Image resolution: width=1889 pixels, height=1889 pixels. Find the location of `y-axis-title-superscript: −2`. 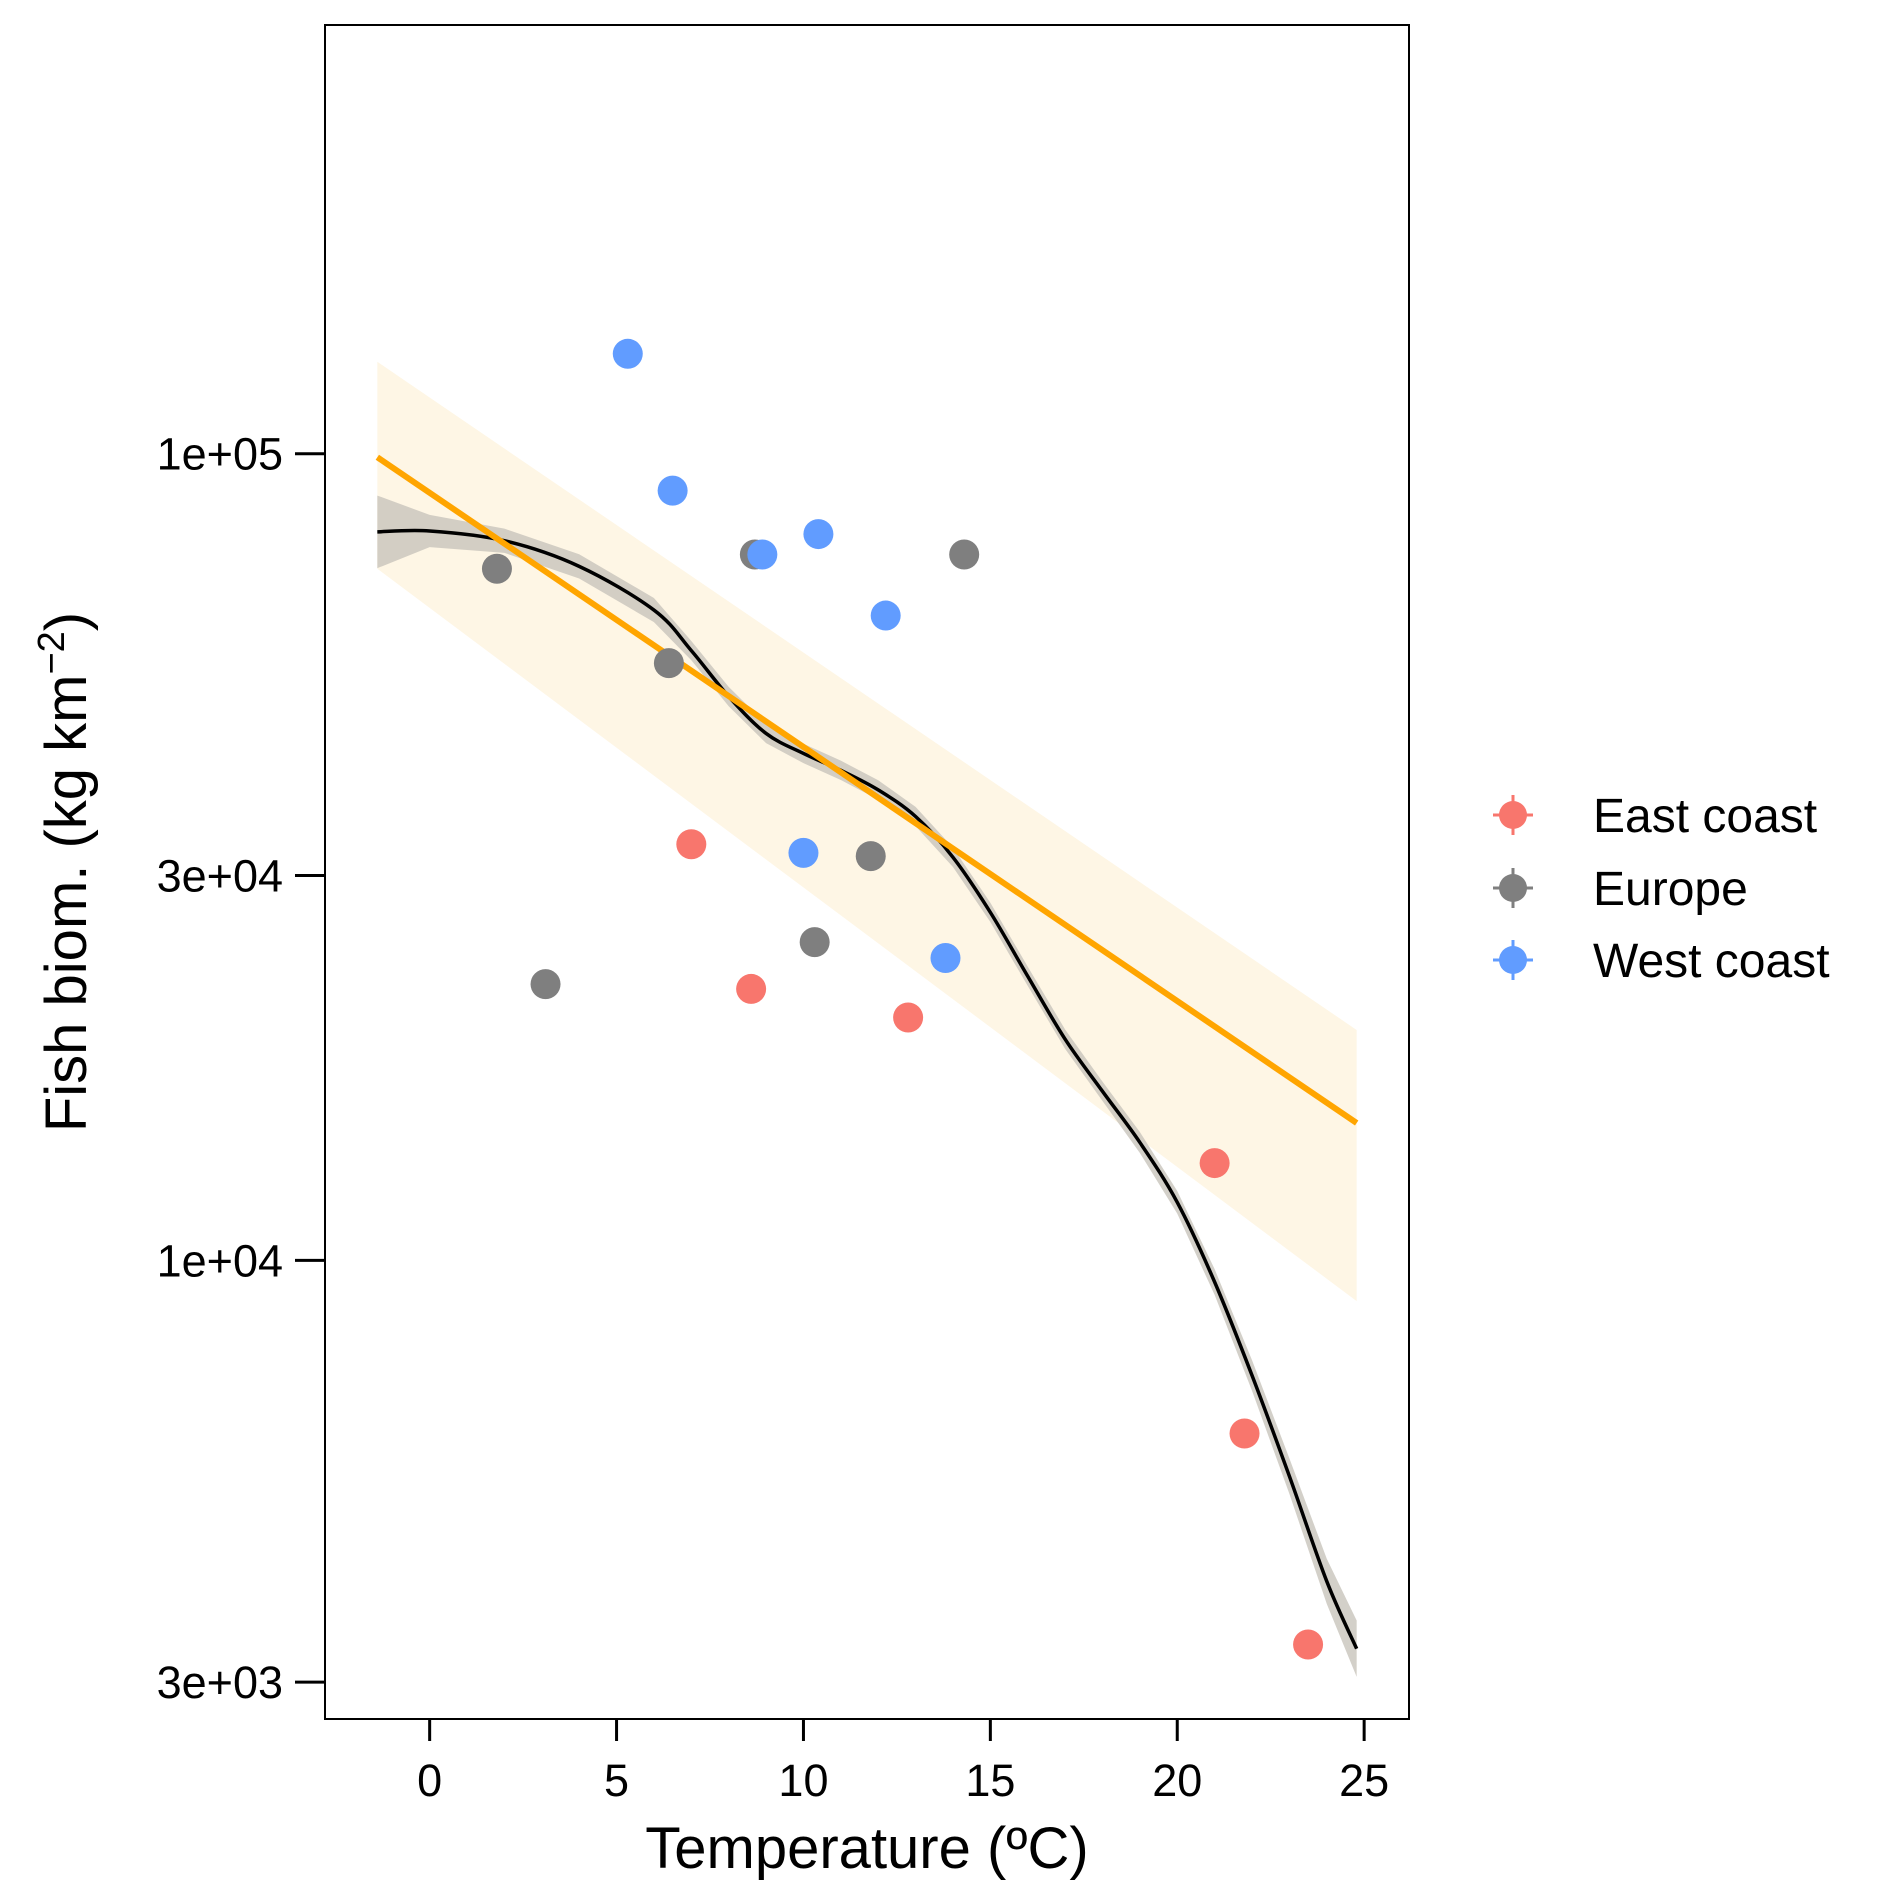

y-axis-title-superscript: −2 is located at coordinates (52, 652).